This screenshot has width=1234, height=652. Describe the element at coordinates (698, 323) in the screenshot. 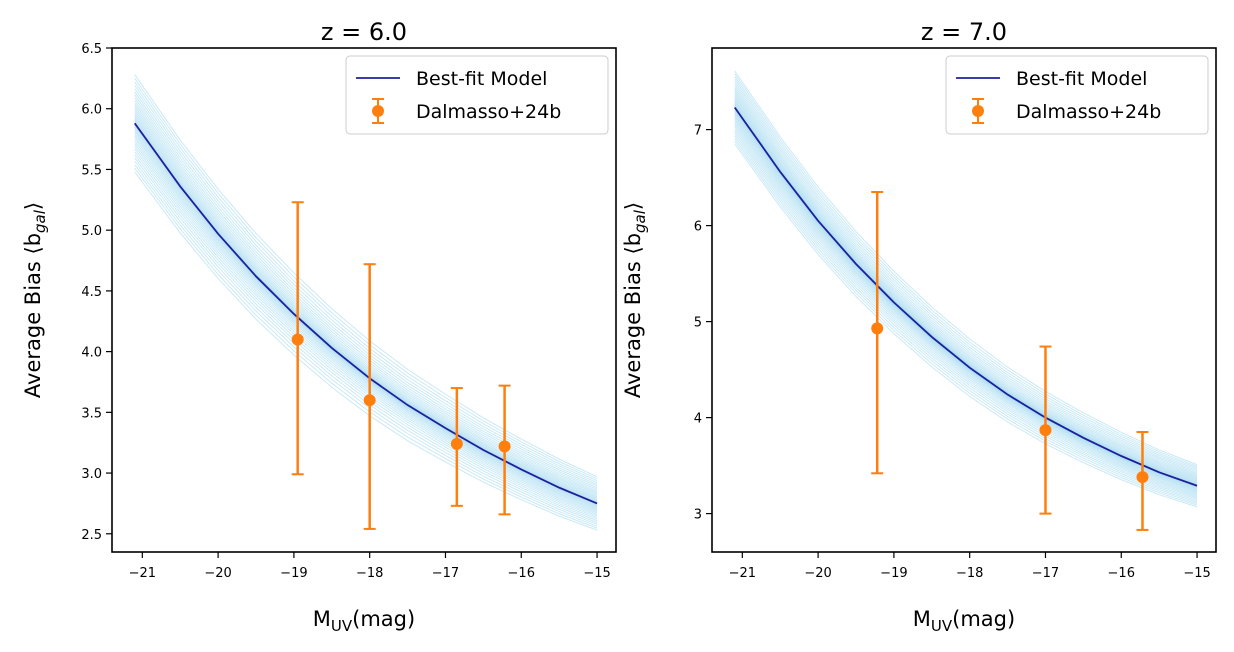

I see `y-tick-label: 5` at that location.